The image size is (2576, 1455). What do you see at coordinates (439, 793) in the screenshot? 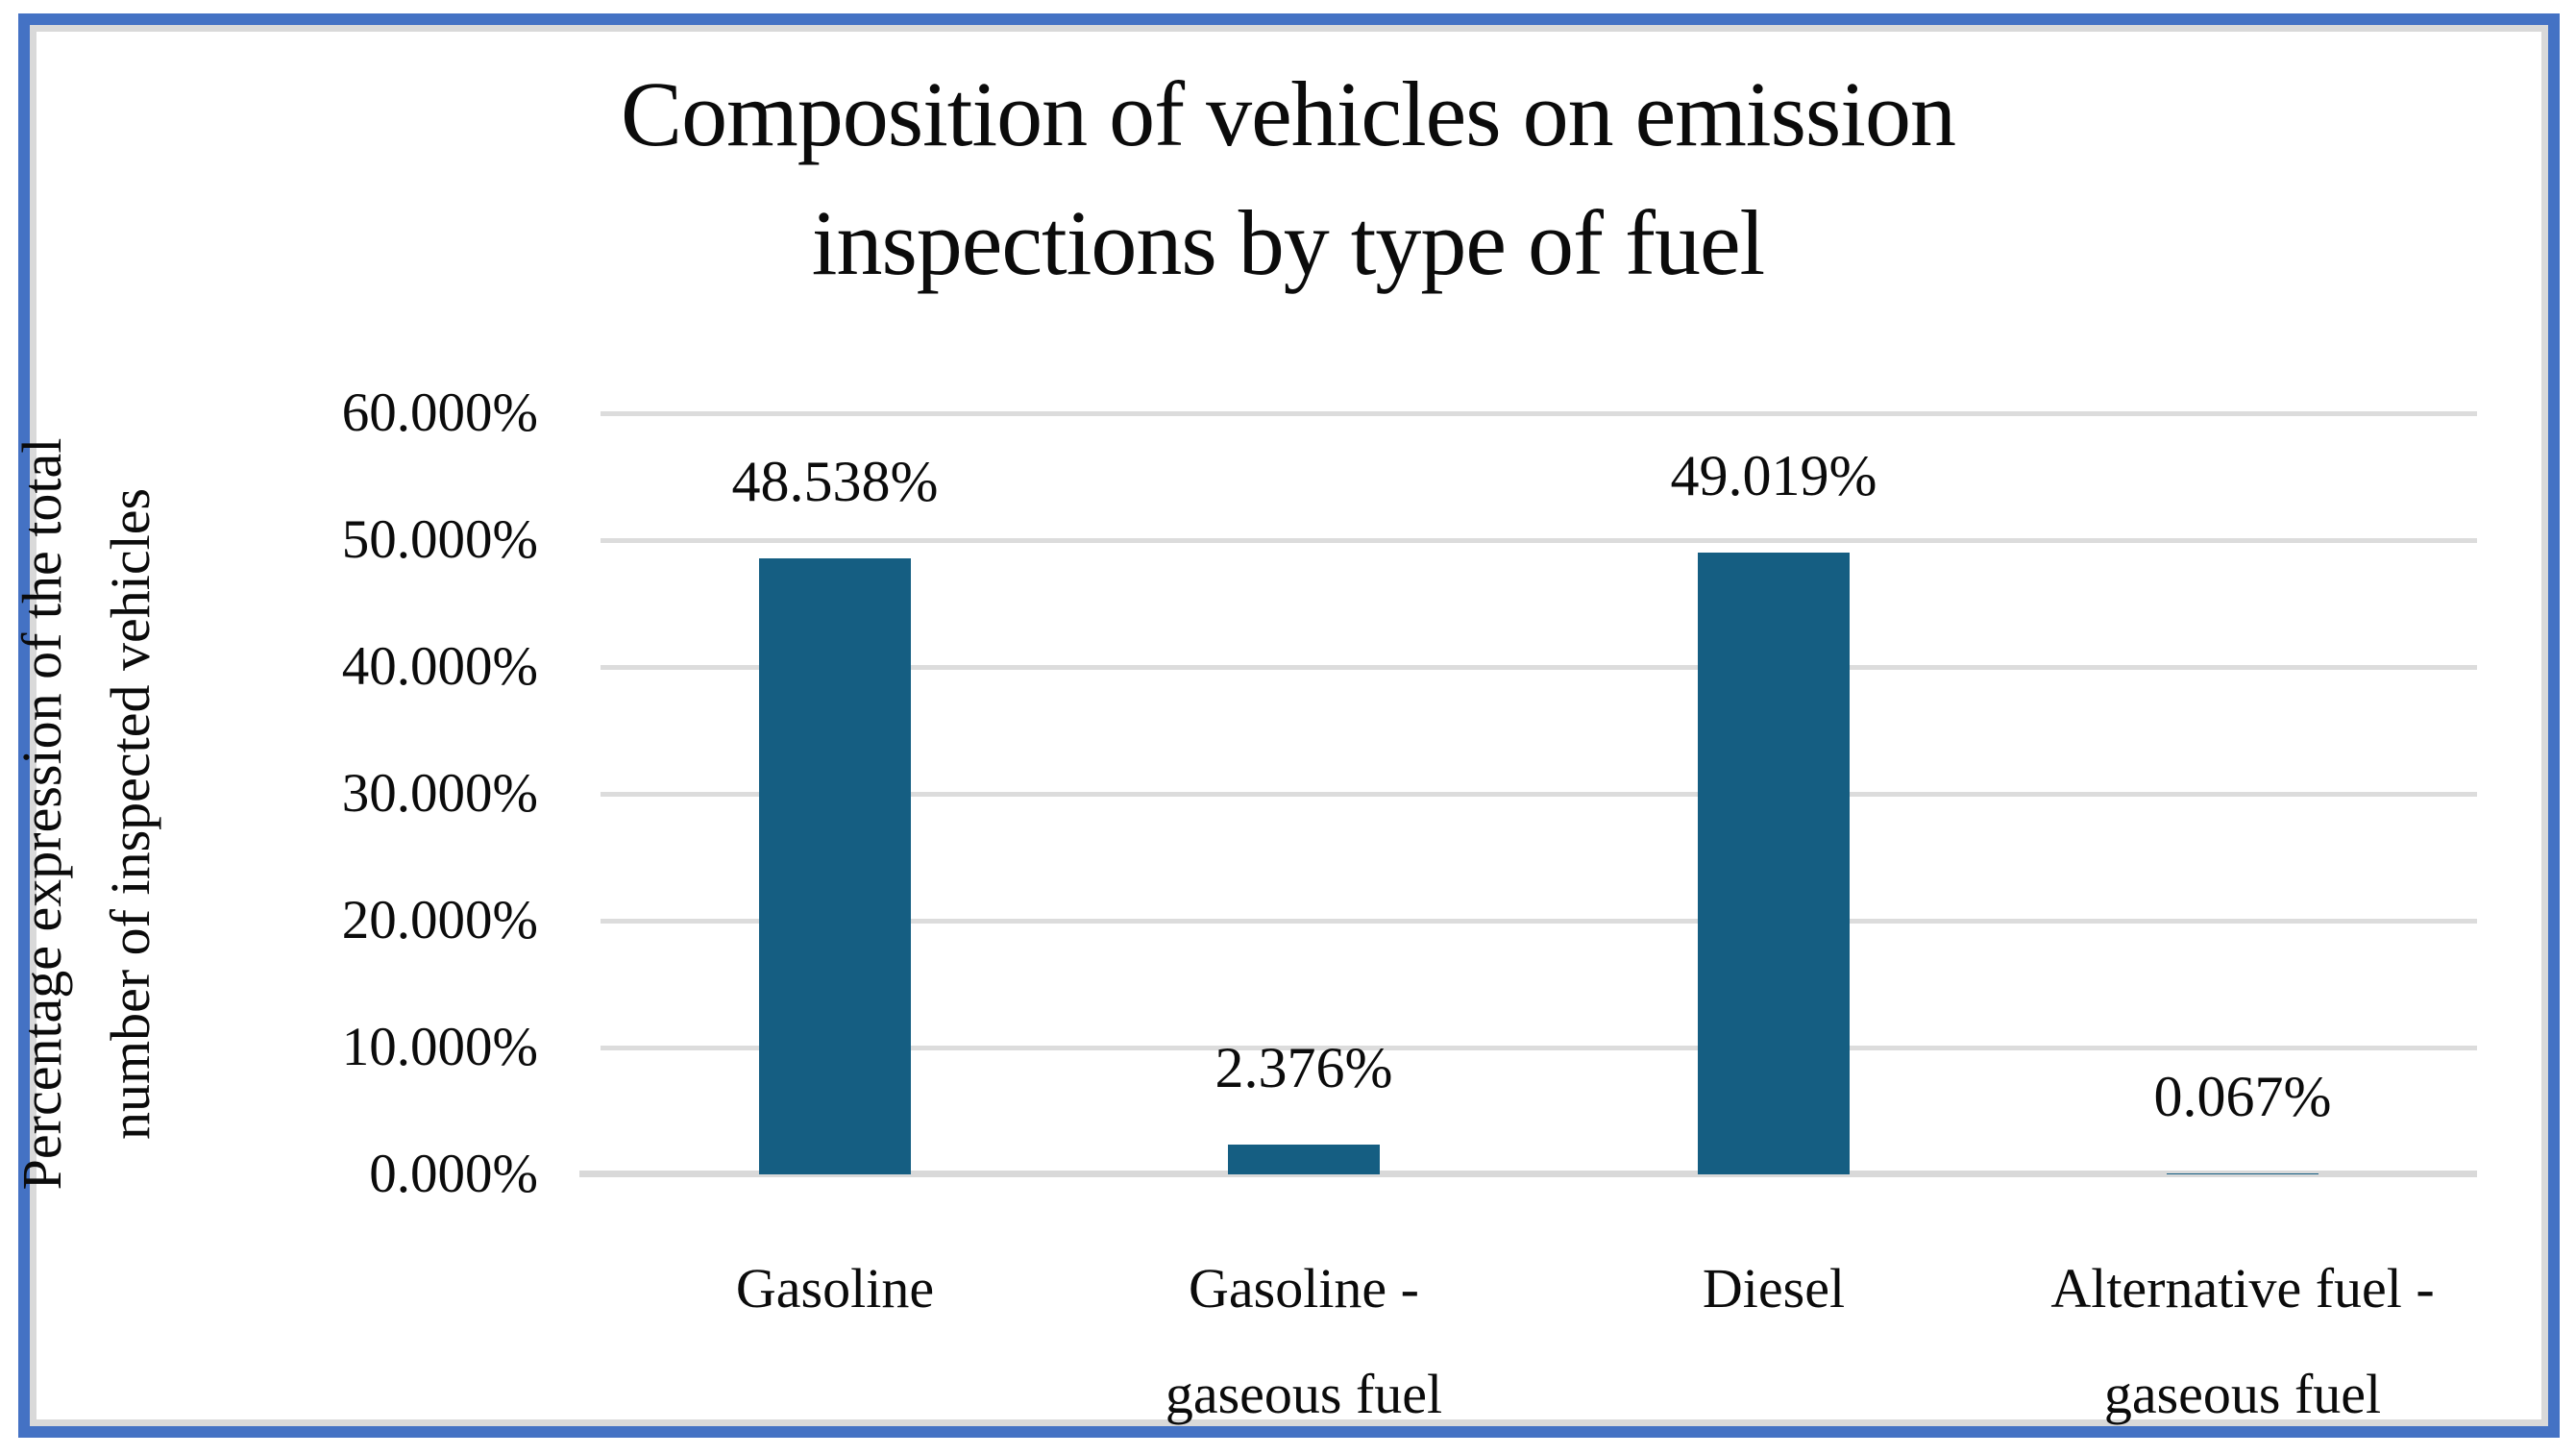
I see `y-tick-label-30: 30.000%` at bounding box center [439, 793].